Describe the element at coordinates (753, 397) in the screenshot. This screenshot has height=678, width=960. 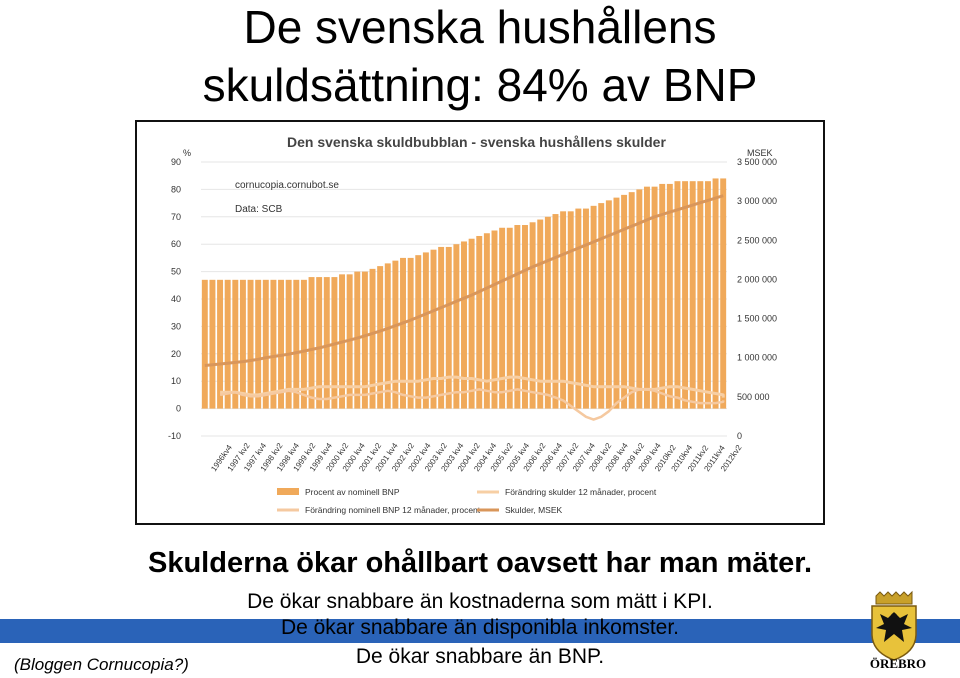
I see `y-tick-label-right: 500 000` at that location.